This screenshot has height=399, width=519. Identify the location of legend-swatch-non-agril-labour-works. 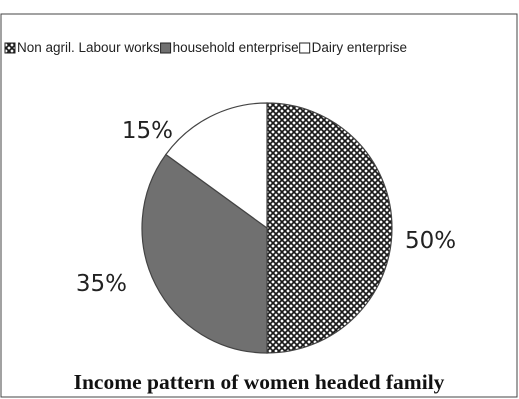
(10, 48).